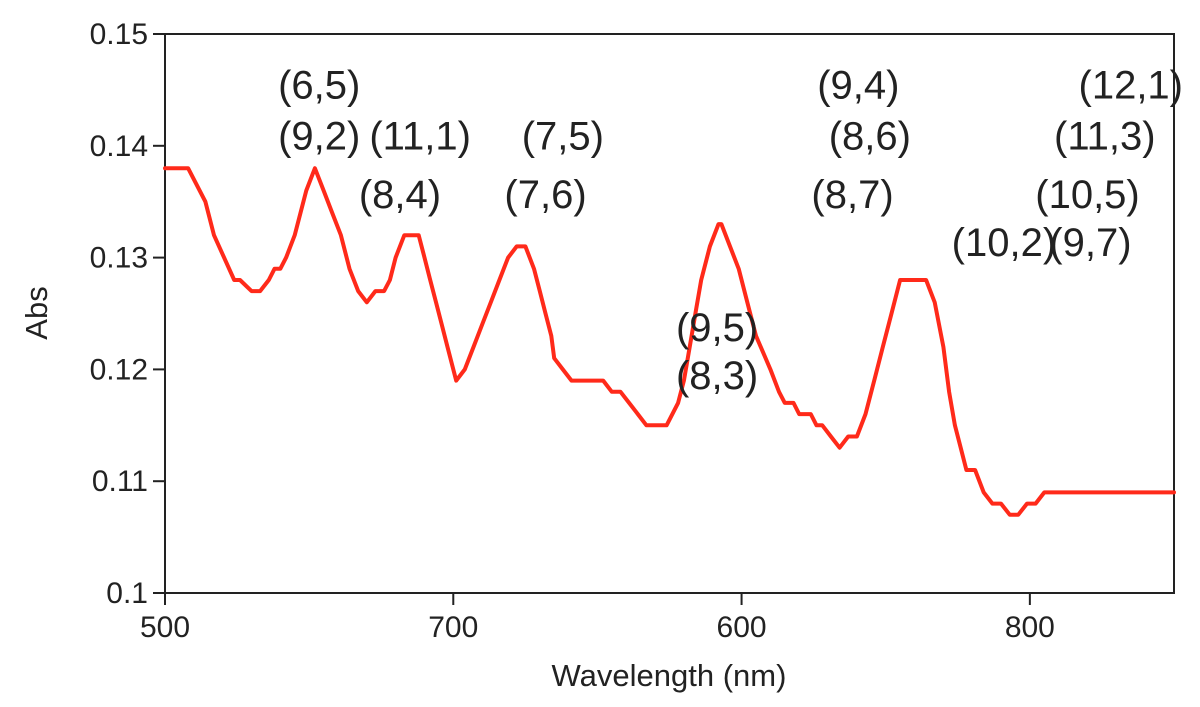 This screenshot has width=1200, height=707. I want to click on x-axis: 500 700 600 800, so click(597, 618).